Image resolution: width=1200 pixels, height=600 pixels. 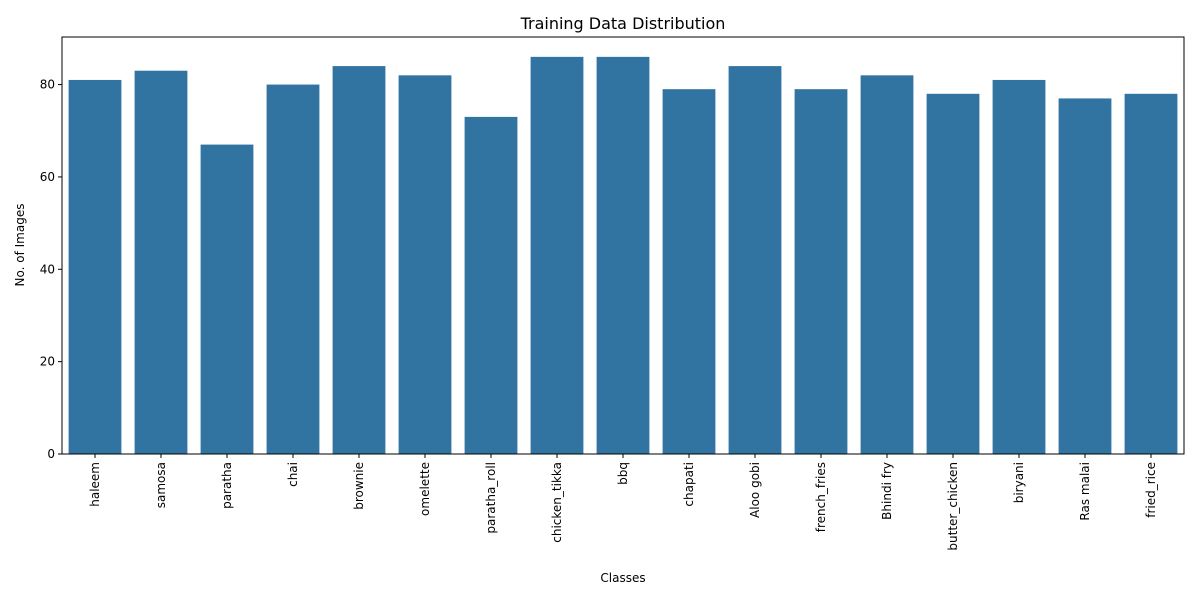 I want to click on x-tick-label: haleem, so click(x=95, y=484).